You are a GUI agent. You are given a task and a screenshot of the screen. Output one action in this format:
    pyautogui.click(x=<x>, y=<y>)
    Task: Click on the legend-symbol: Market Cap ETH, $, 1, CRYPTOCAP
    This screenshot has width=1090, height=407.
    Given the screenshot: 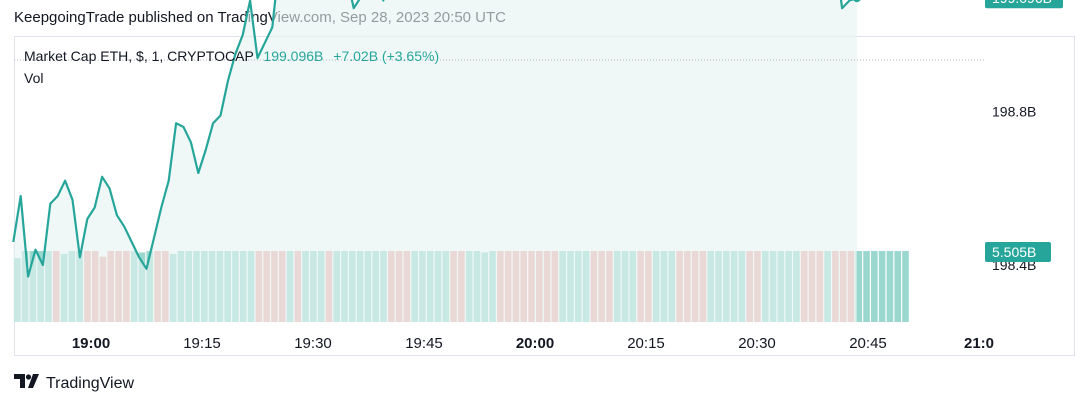 What is the action you would take?
    pyautogui.click(x=139, y=56)
    